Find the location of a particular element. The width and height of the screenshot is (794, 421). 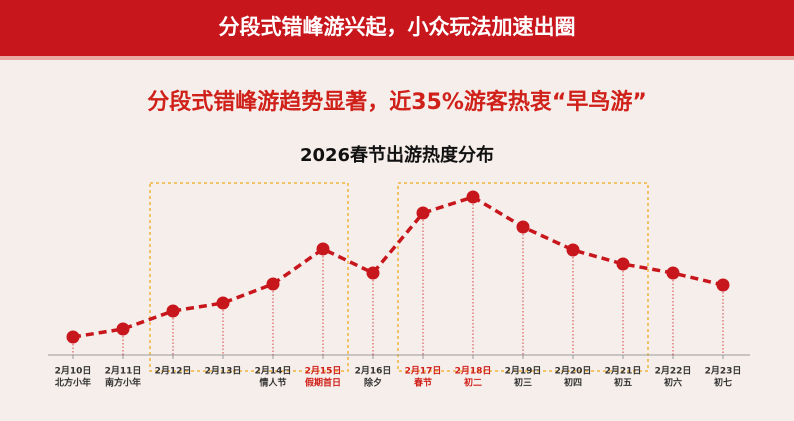

x-tick-label: 2月11日 is located at coordinates (123, 371).